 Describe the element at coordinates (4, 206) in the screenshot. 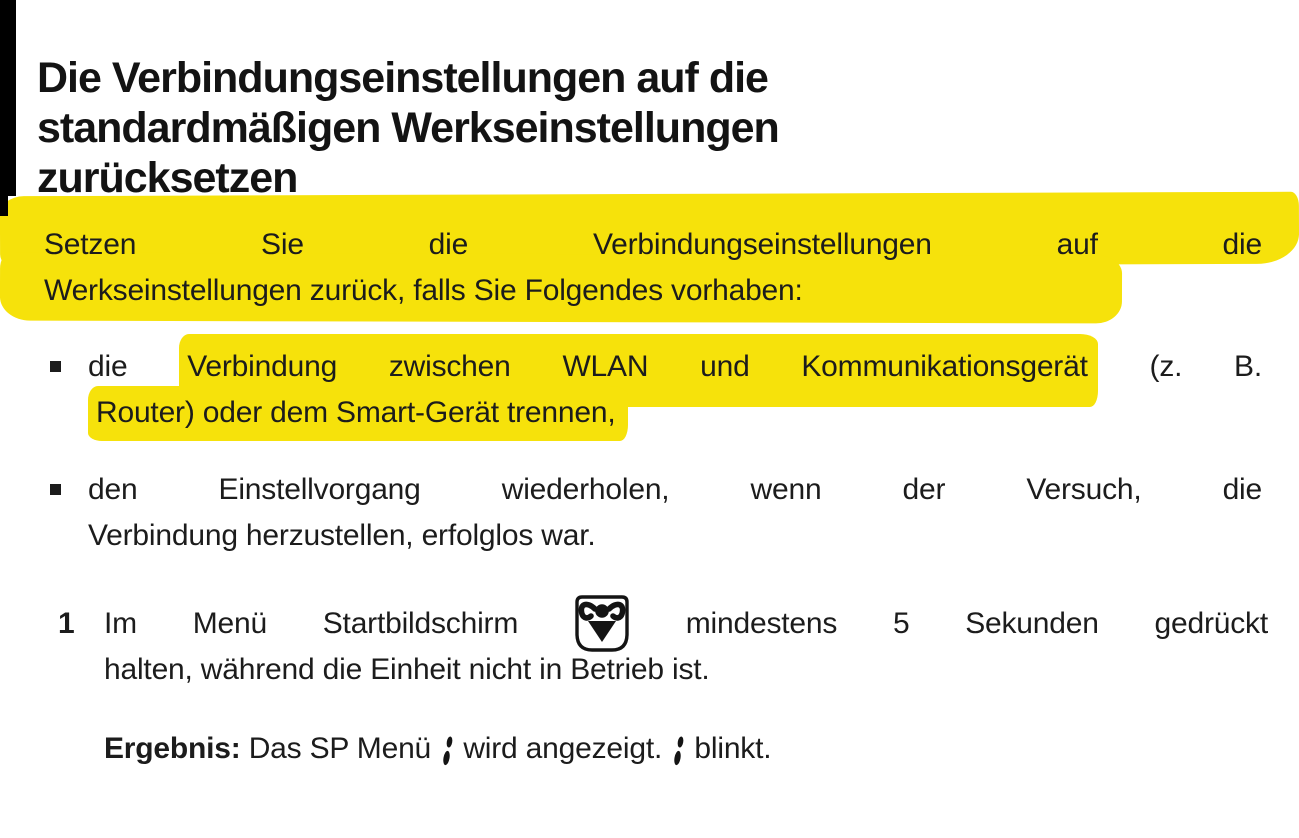

I see `page-edge-bar-tail` at that location.